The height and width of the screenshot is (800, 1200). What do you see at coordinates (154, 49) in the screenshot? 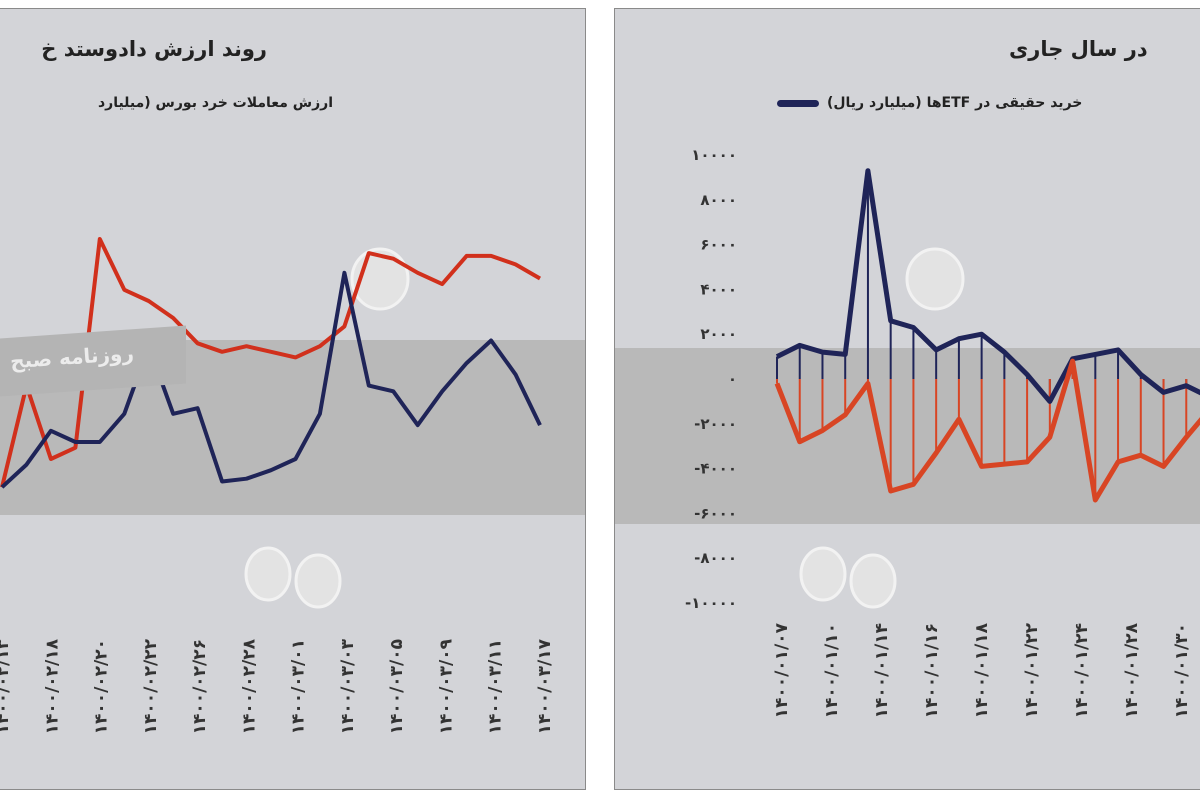
I see `left-chart-title: روند ارزش دادوستد خ` at bounding box center [154, 49].